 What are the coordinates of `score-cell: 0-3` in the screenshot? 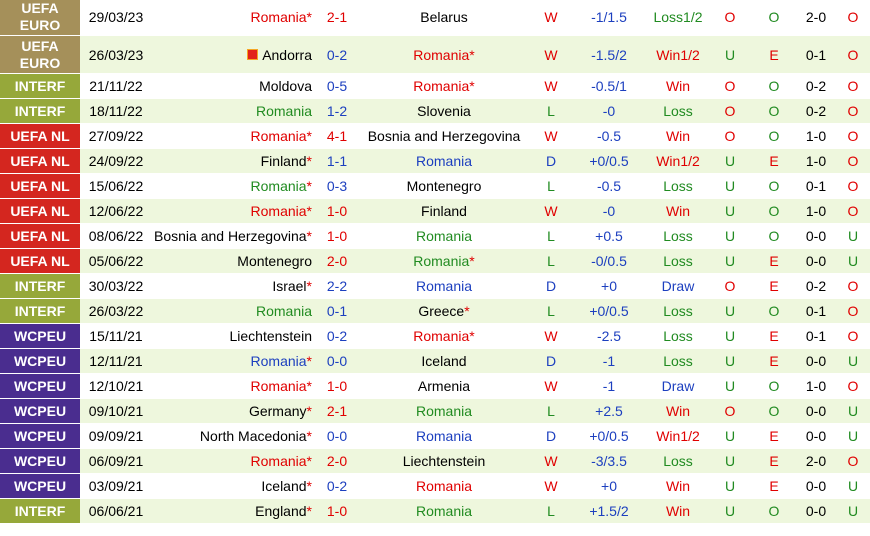 It's located at (337, 186).